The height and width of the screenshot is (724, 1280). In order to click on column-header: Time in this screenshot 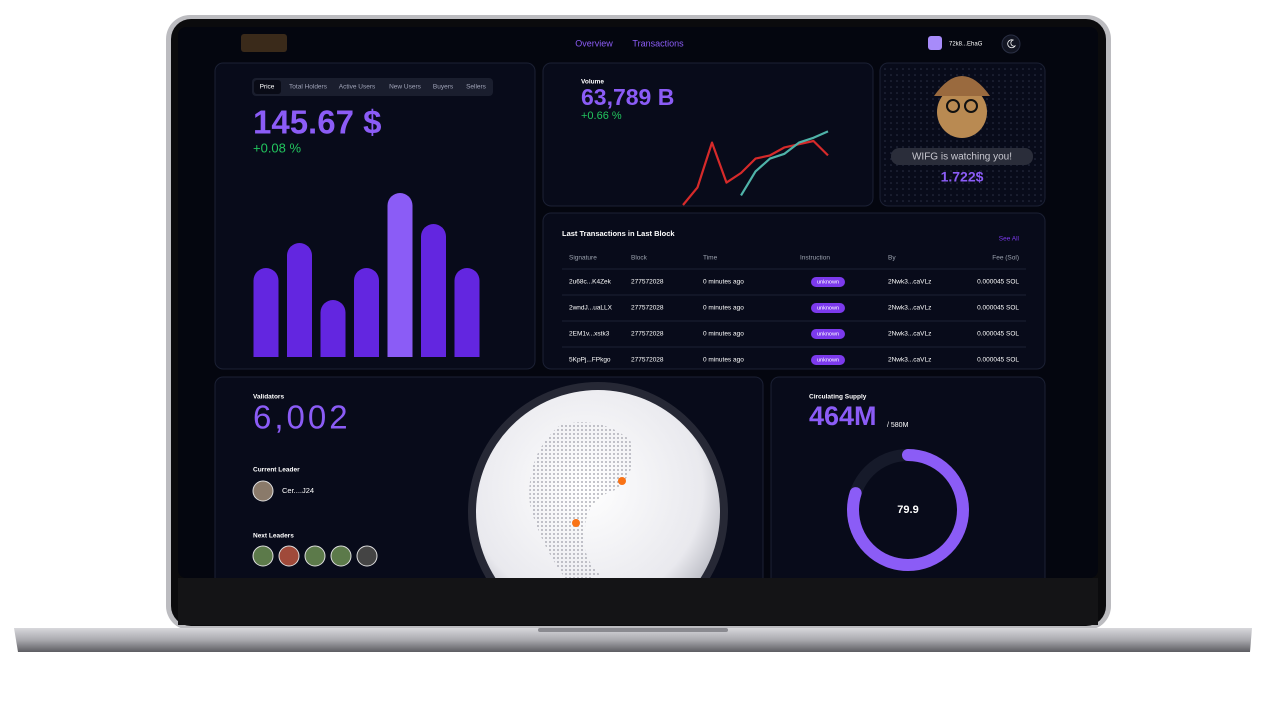, I will do `click(710, 258)`.